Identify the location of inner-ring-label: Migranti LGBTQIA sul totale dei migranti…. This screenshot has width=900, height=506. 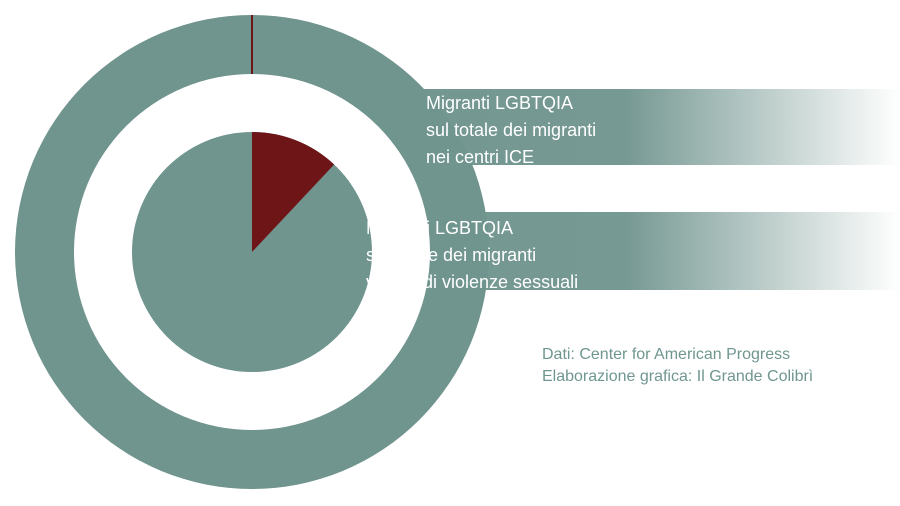
(575, 252).